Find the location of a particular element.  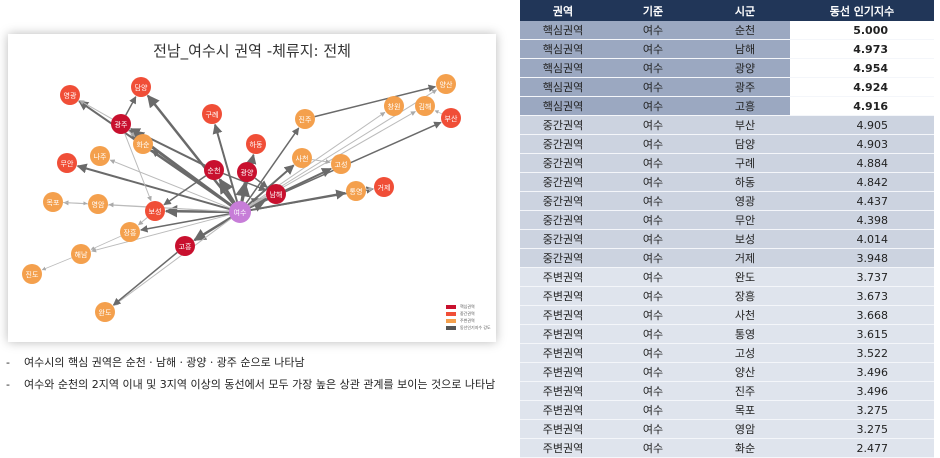

table-row: 중간권역 여수 구례 4.884 is located at coordinates (727, 163).